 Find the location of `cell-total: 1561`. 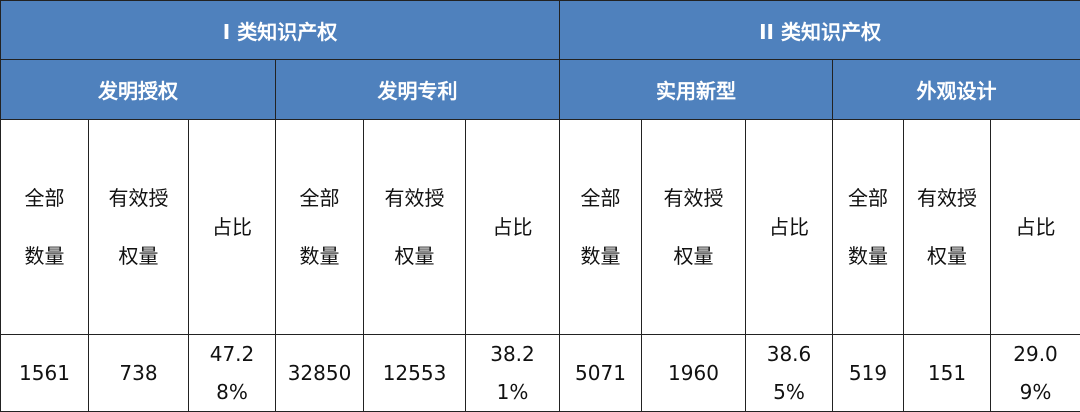

cell-total: 1561 is located at coordinates (44, 372).